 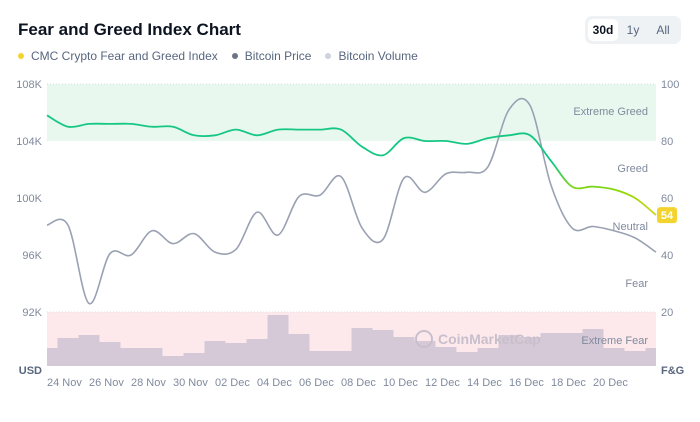 What do you see at coordinates (667, 256) in the screenshot?
I see `right-axis-tick: 40` at bounding box center [667, 256].